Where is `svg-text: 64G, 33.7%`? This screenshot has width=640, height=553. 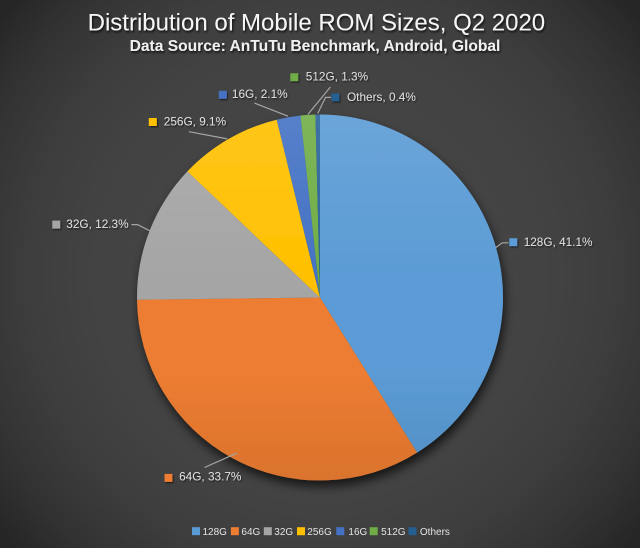
svg-text: 64G, 33.7% is located at coordinates (210, 477).